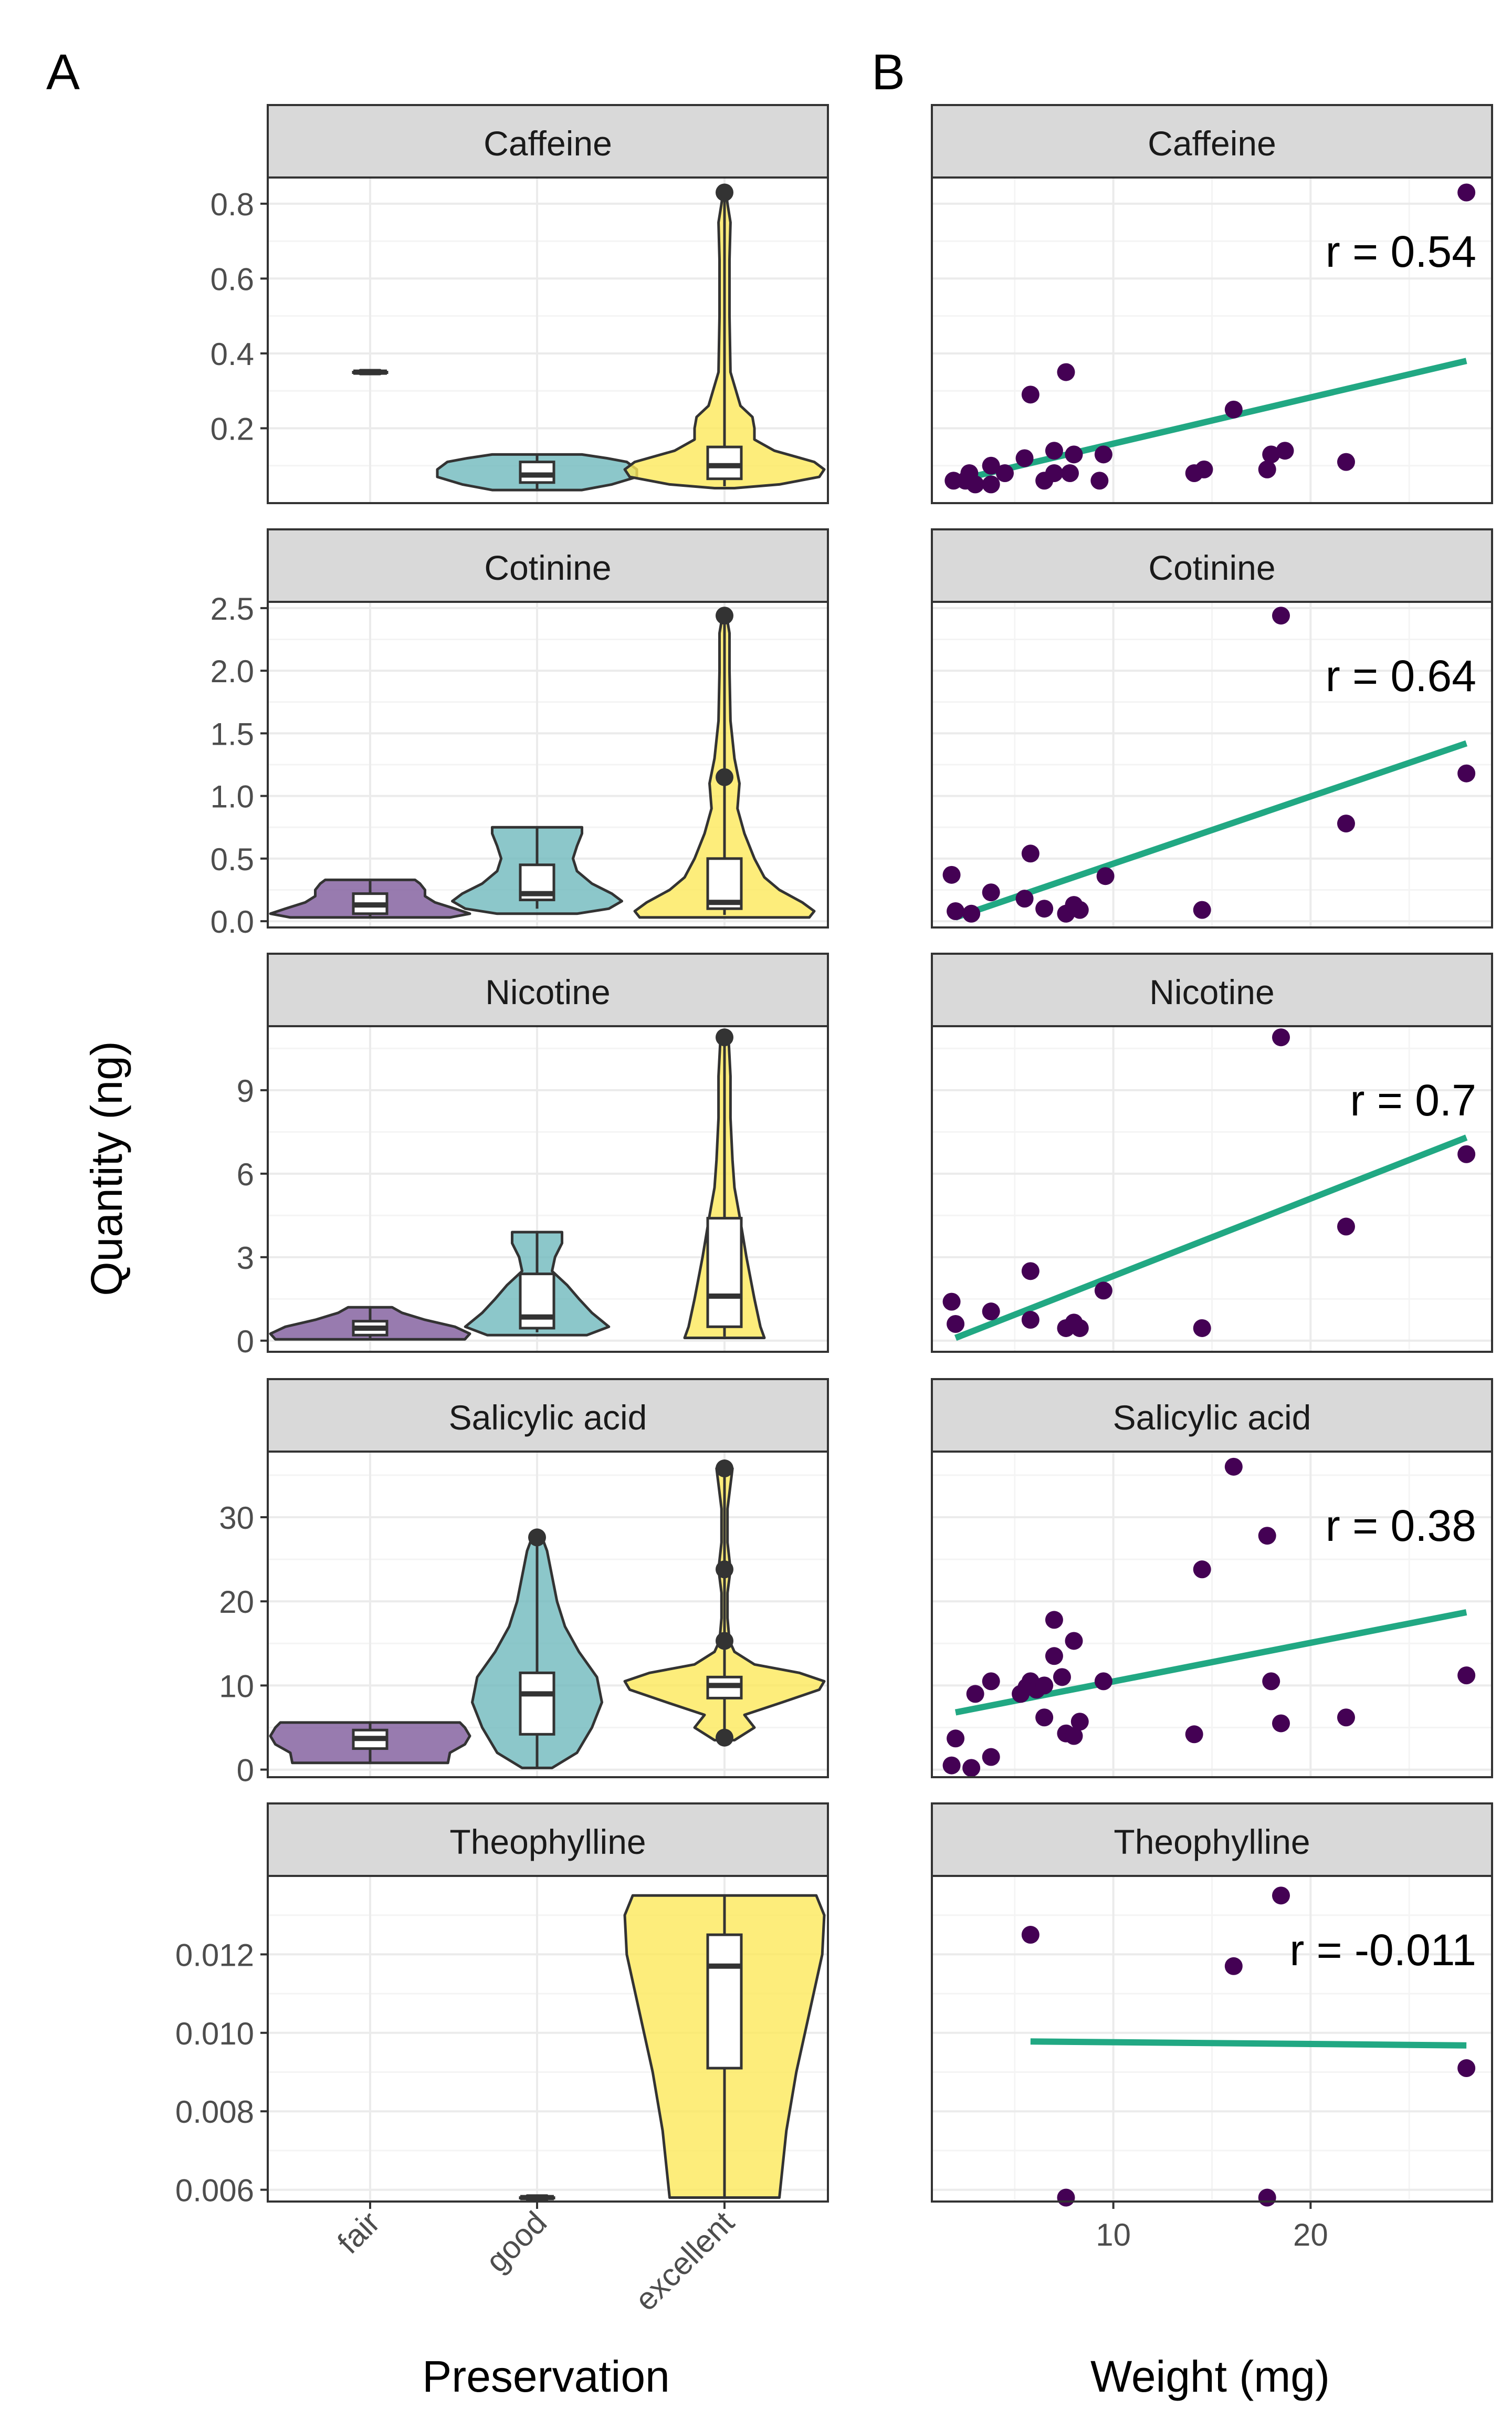 This screenshot has width=1512, height=2420. What do you see at coordinates (232, 797) in the screenshot?
I see `y-tick-label: 1.0` at bounding box center [232, 797].